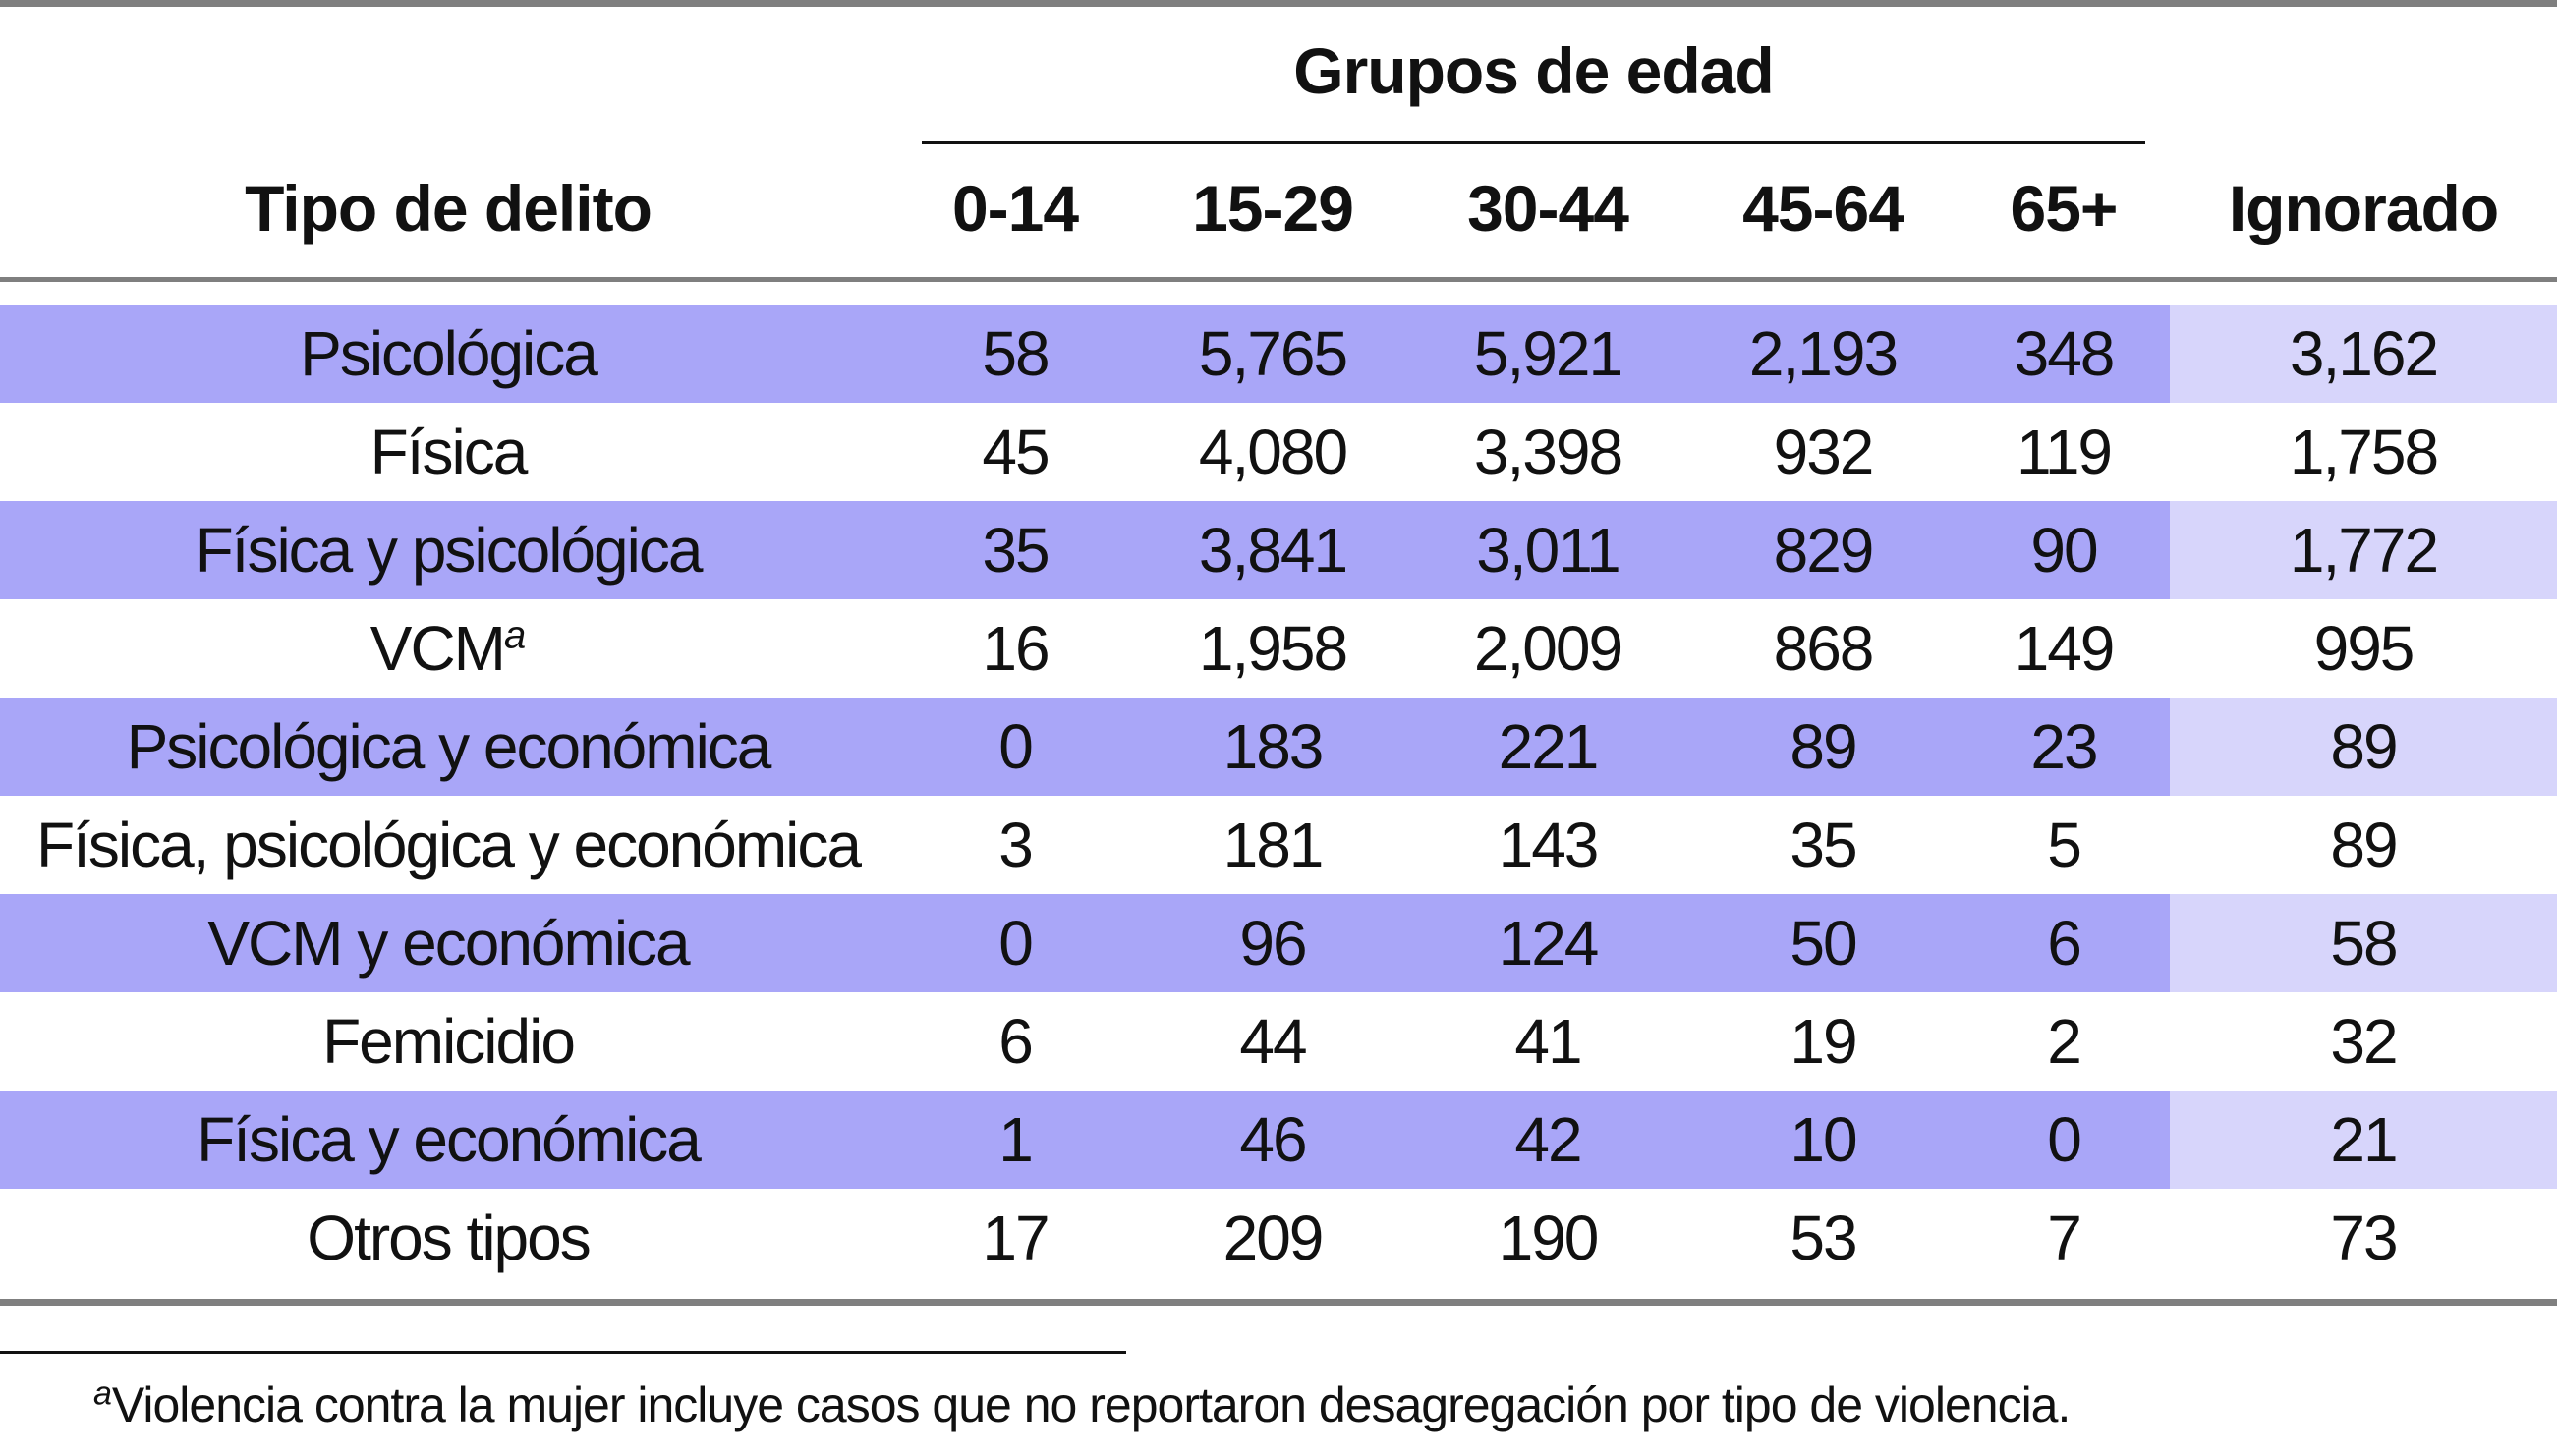  I want to click on crime-type-cell: Femicidio, so click(448, 1041).